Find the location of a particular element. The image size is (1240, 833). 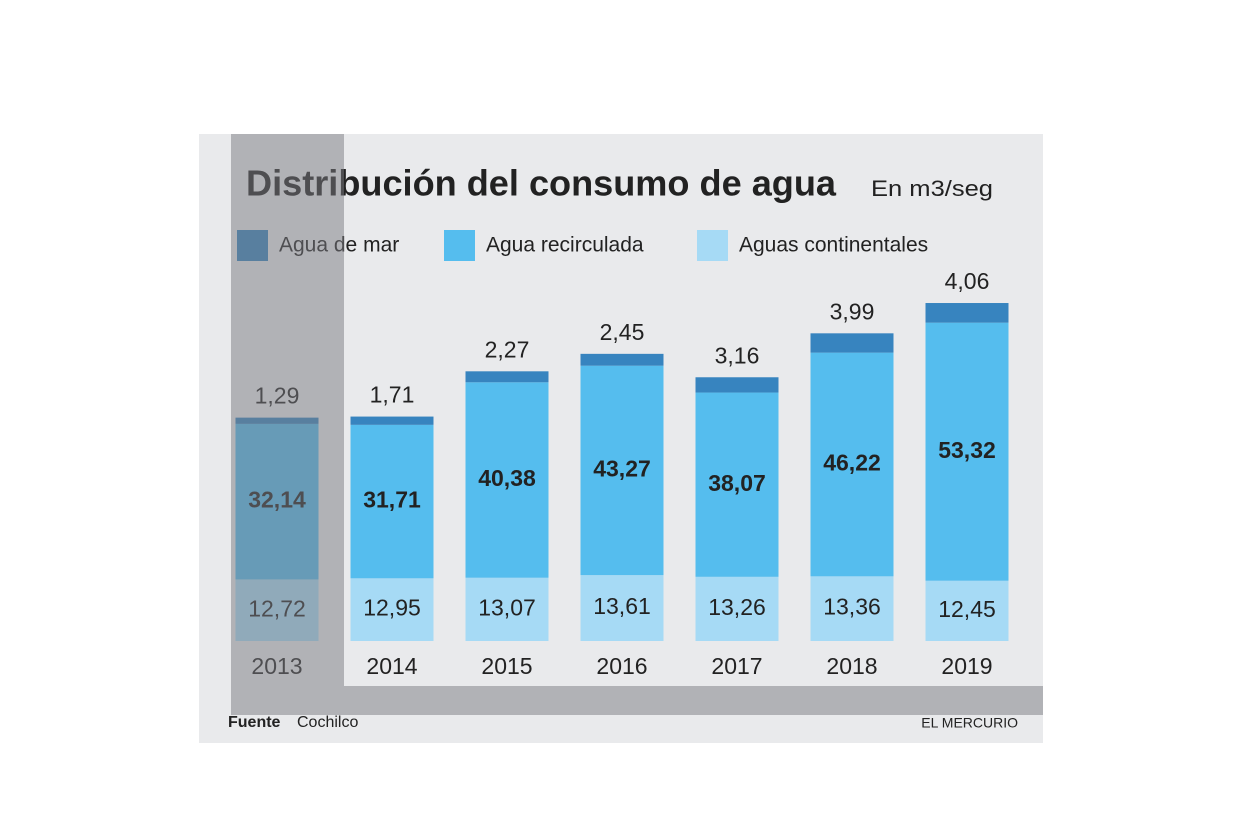

value-label: 2,45 is located at coordinates (622, 332).